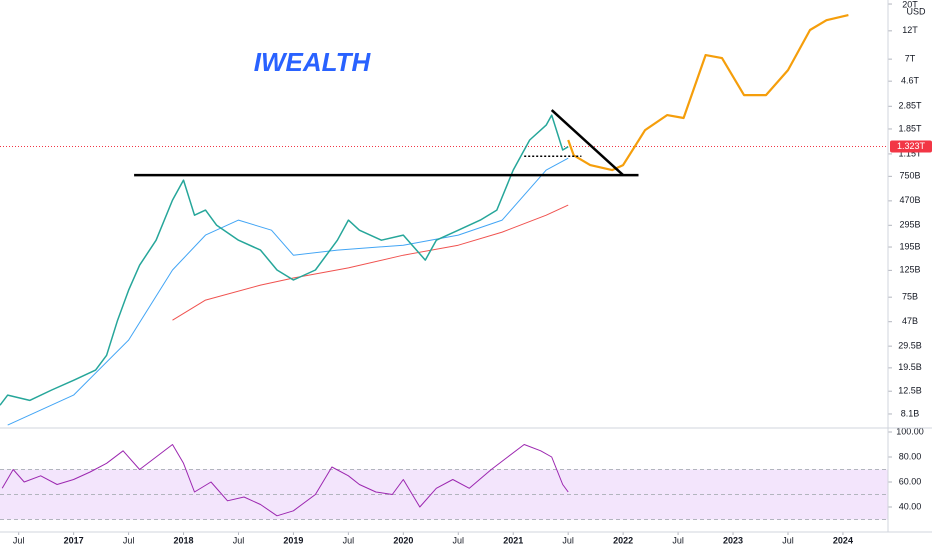 Image resolution: width=932 pixels, height=550 pixels. I want to click on y-tick-label: 750B, so click(909, 176).